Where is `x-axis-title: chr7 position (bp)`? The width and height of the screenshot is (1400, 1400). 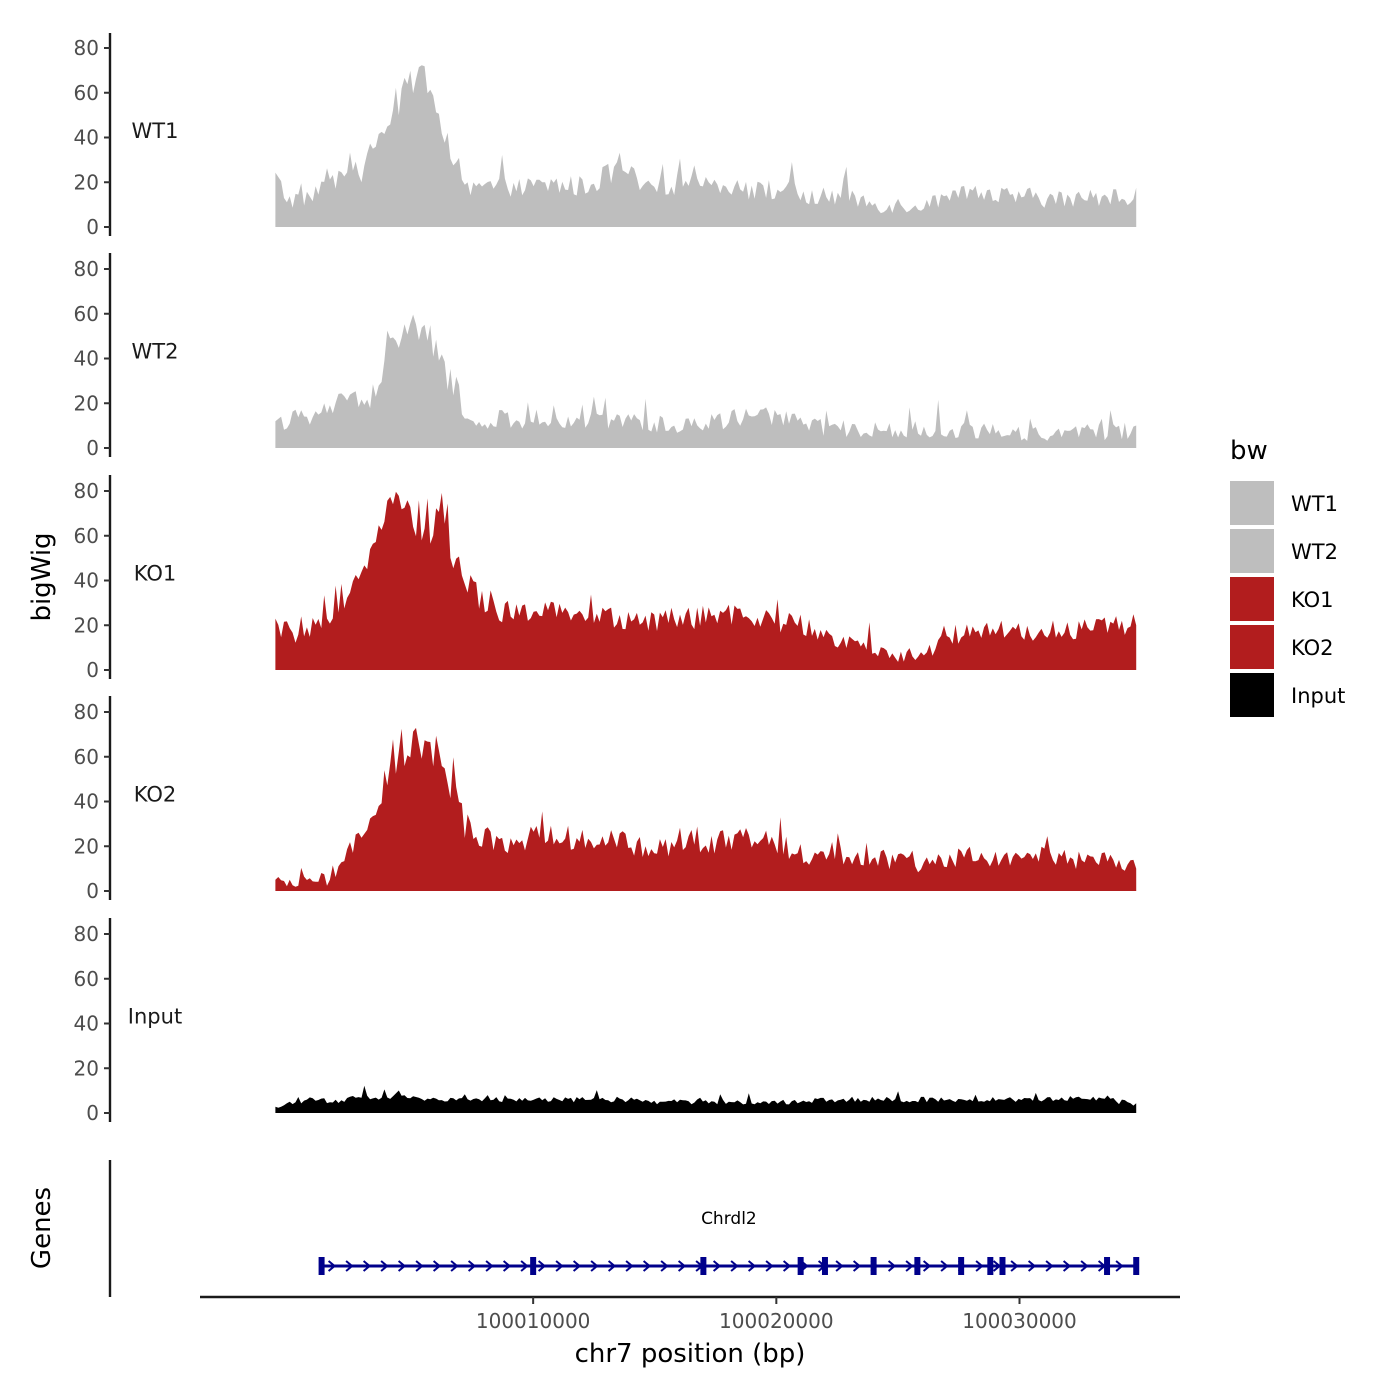 x-axis-title: chr7 position (bp) is located at coordinates (690, 1354).